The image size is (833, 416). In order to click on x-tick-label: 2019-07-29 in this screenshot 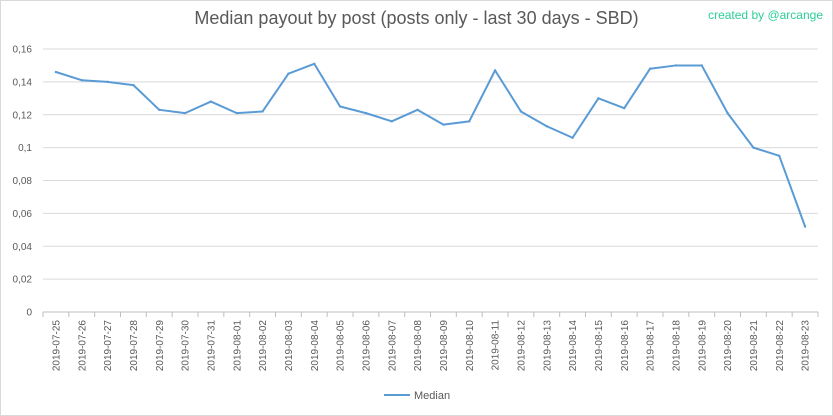, I will do `click(160, 346)`.